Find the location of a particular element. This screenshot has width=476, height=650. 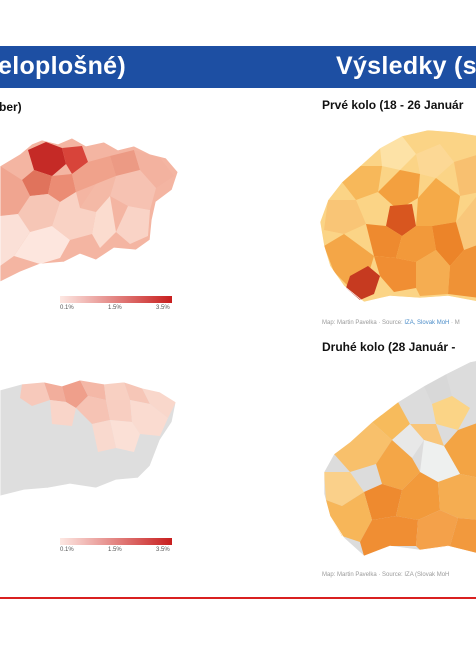

right-section-title: Výsledky (s is located at coordinates (406, 66).